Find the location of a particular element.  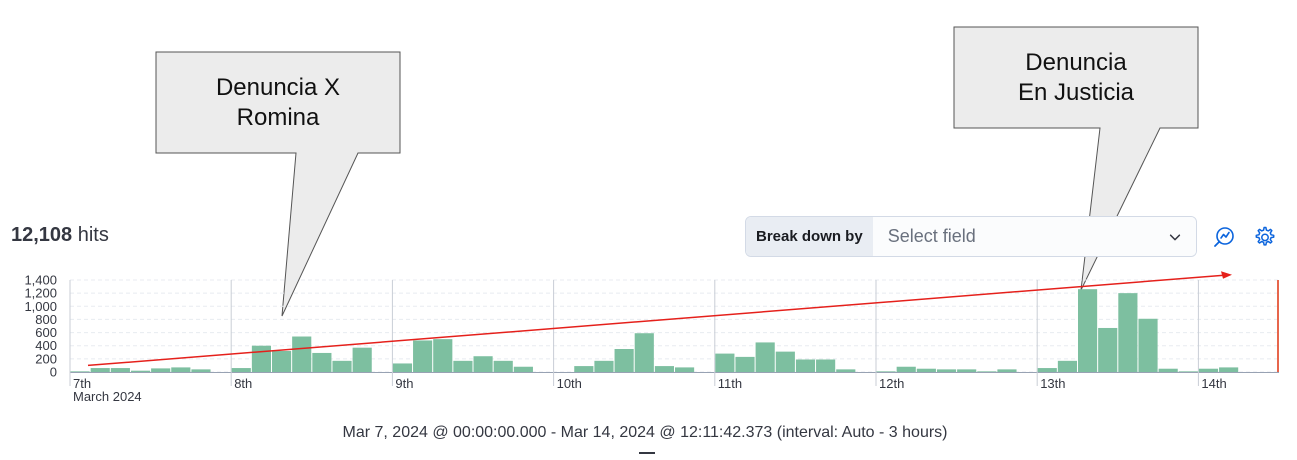

x-axis-labels: 7th 8th 9th 10th 11th 12th 13th 14th March 2024 is located at coordinates (650, 390).